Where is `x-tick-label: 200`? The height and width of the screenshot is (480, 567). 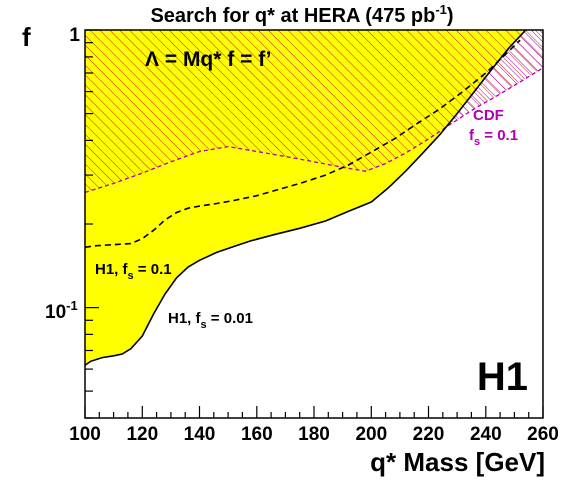 x-tick-label: 200 is located at coordinates (371, 434).